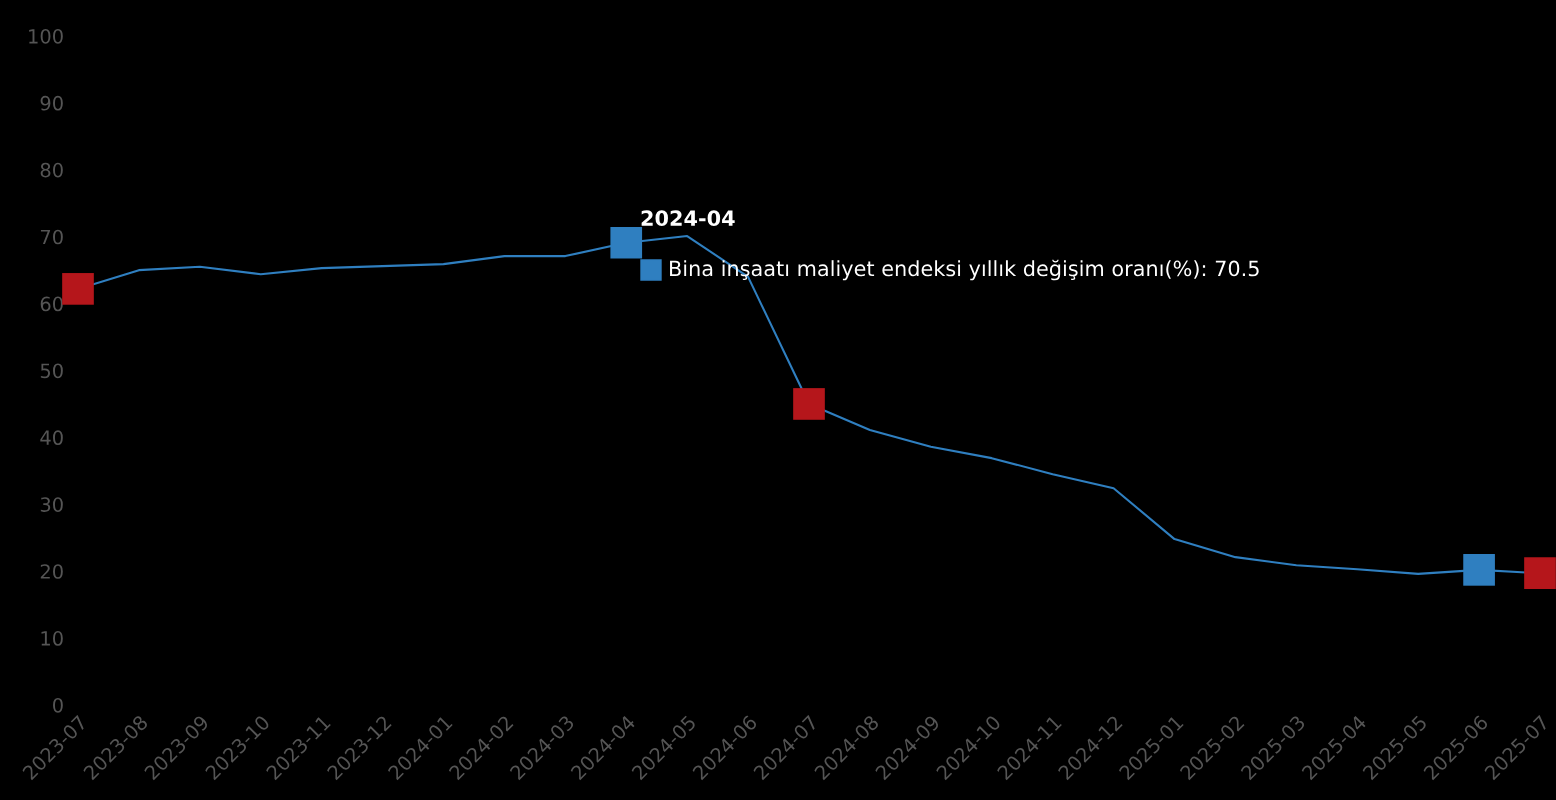  Describe the element at coordinates (51, 504) in the screenshot. I see `y-tick-label: 30` at that location.